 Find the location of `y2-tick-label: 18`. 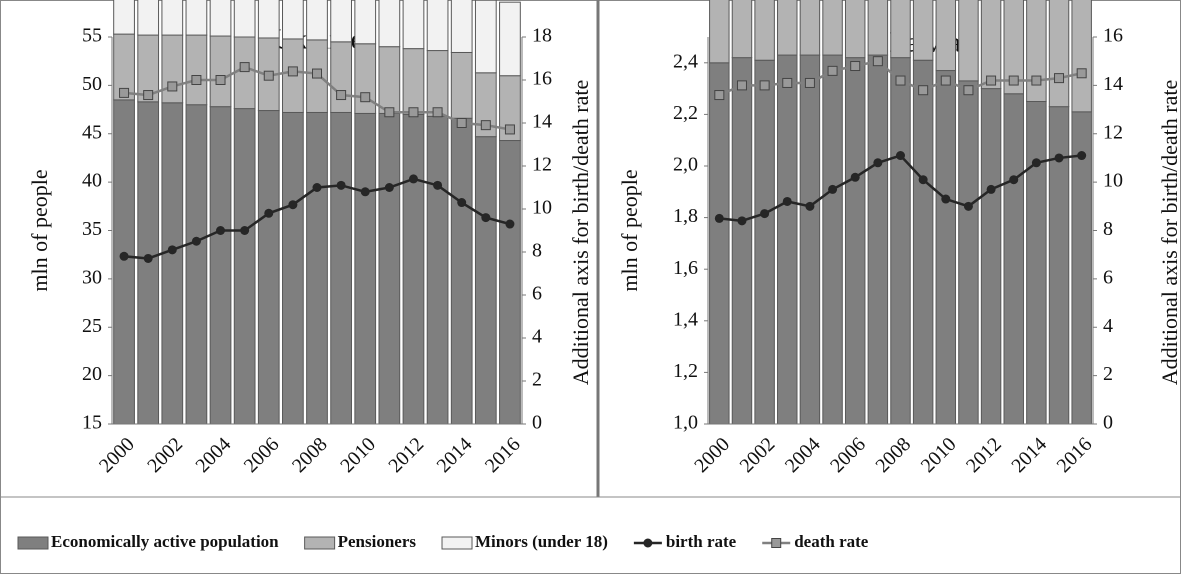

y2-tick-label: 18 is located at coordinates (542, 36).